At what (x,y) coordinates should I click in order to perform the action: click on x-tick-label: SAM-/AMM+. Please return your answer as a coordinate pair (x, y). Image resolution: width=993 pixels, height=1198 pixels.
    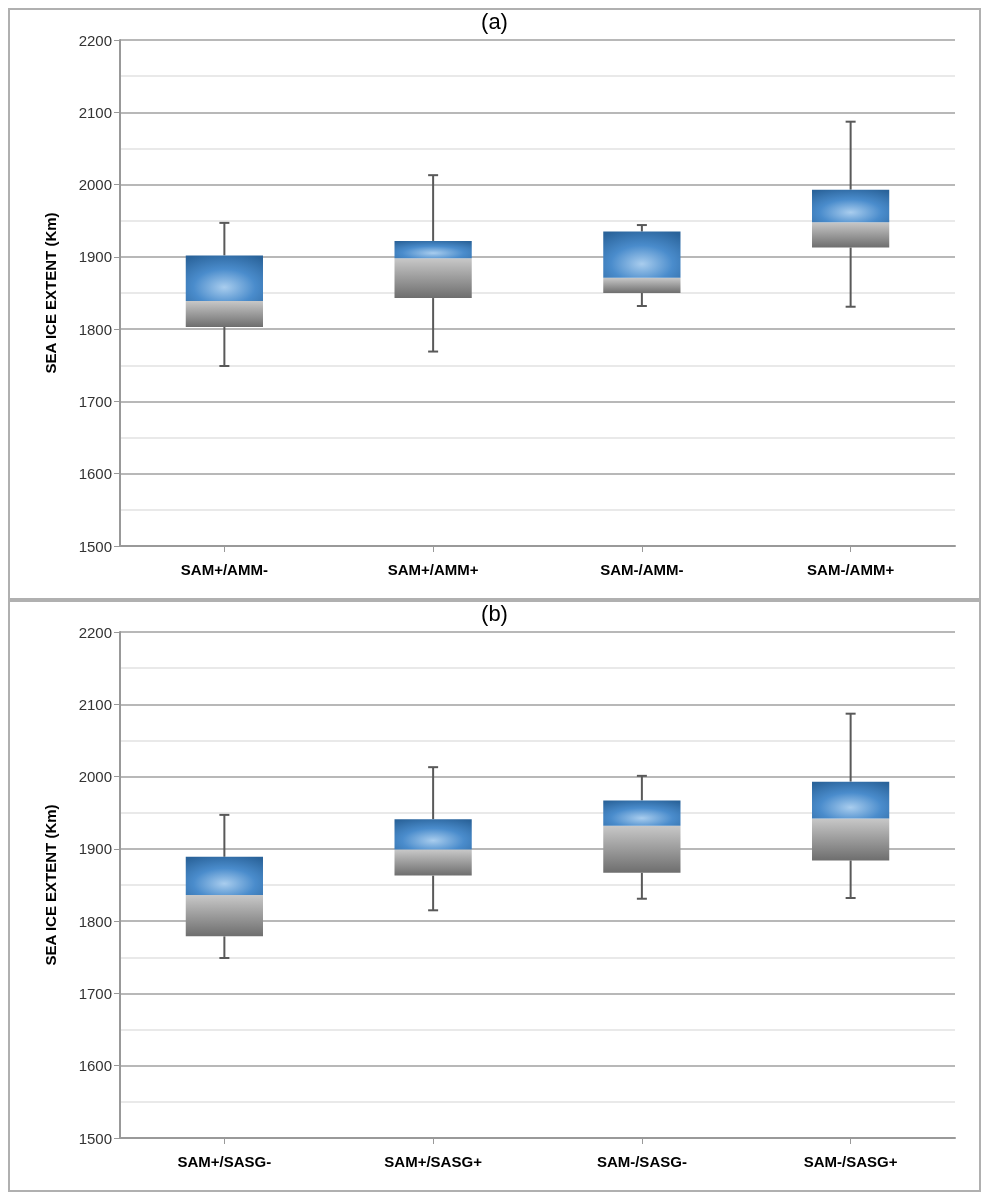
    Looking at the image, I should click on (851, 569).